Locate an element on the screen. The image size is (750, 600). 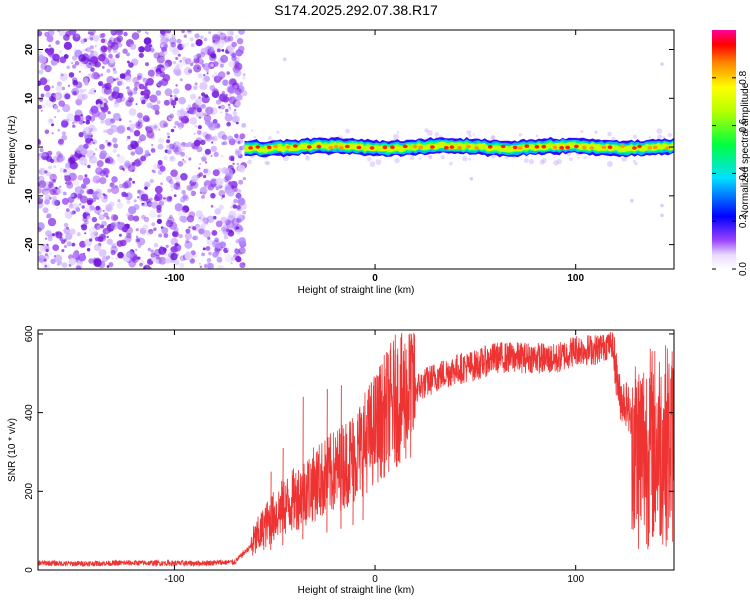
snr-x-tick-label: 100 is located at coordinates (575, 579).